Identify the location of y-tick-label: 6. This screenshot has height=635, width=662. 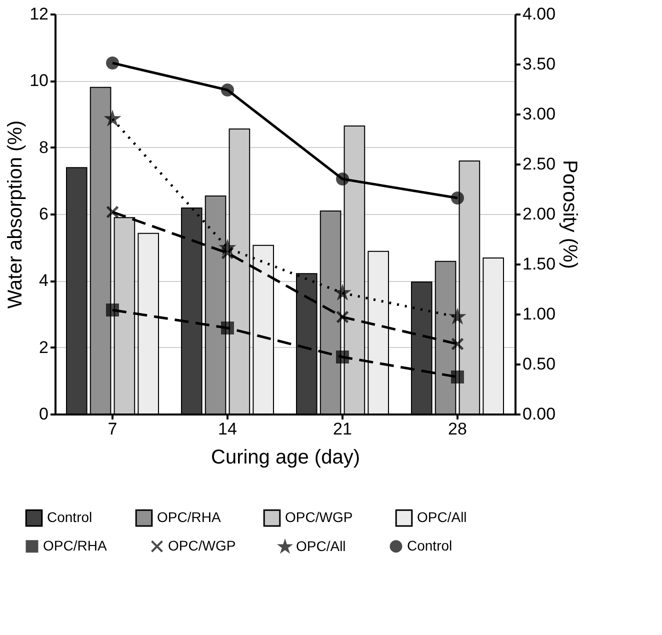
(43, 214).